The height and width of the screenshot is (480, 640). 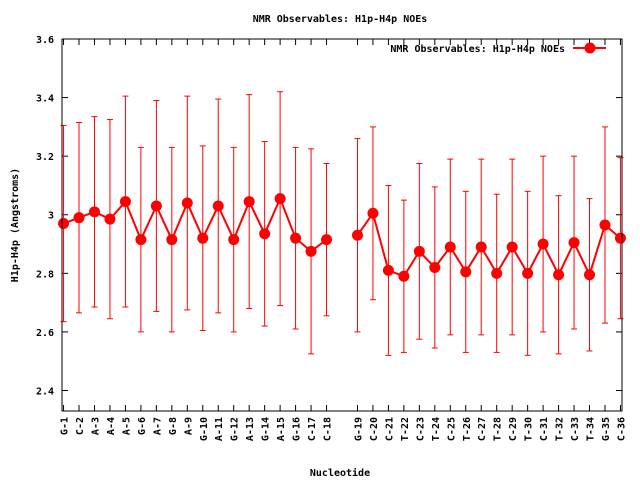 I want to click on y-tick-label: 2.6, so click(x=45, y=333).